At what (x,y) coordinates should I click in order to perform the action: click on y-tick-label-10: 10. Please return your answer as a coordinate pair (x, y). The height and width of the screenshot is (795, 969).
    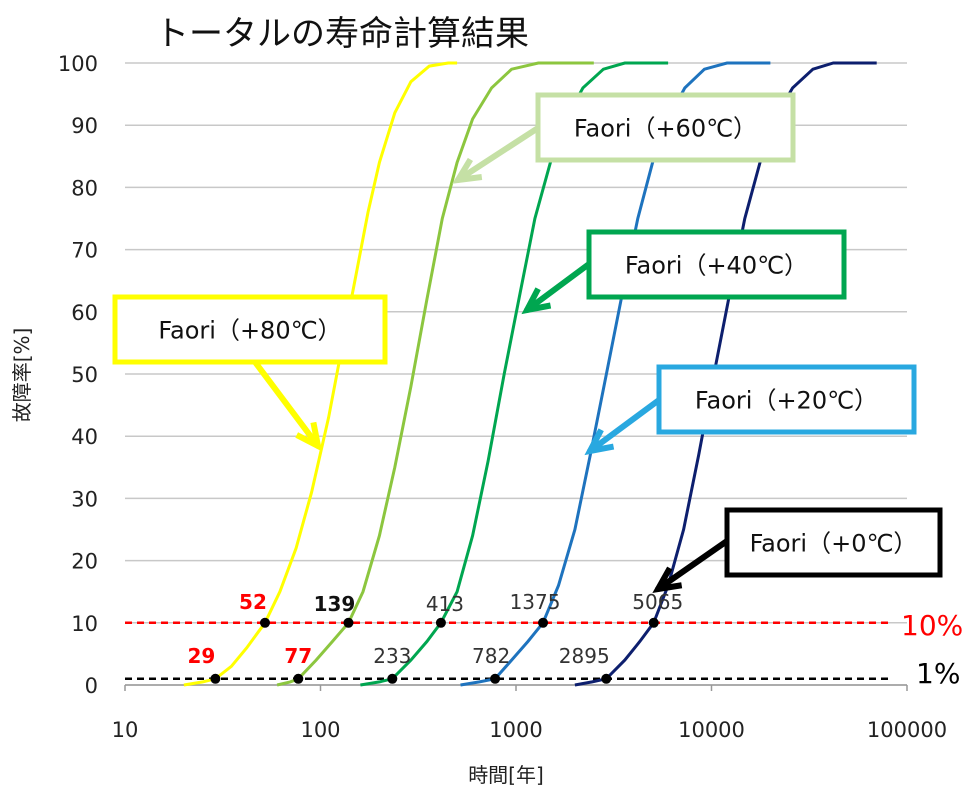
    Looking at the image, I should click on (84, 624).